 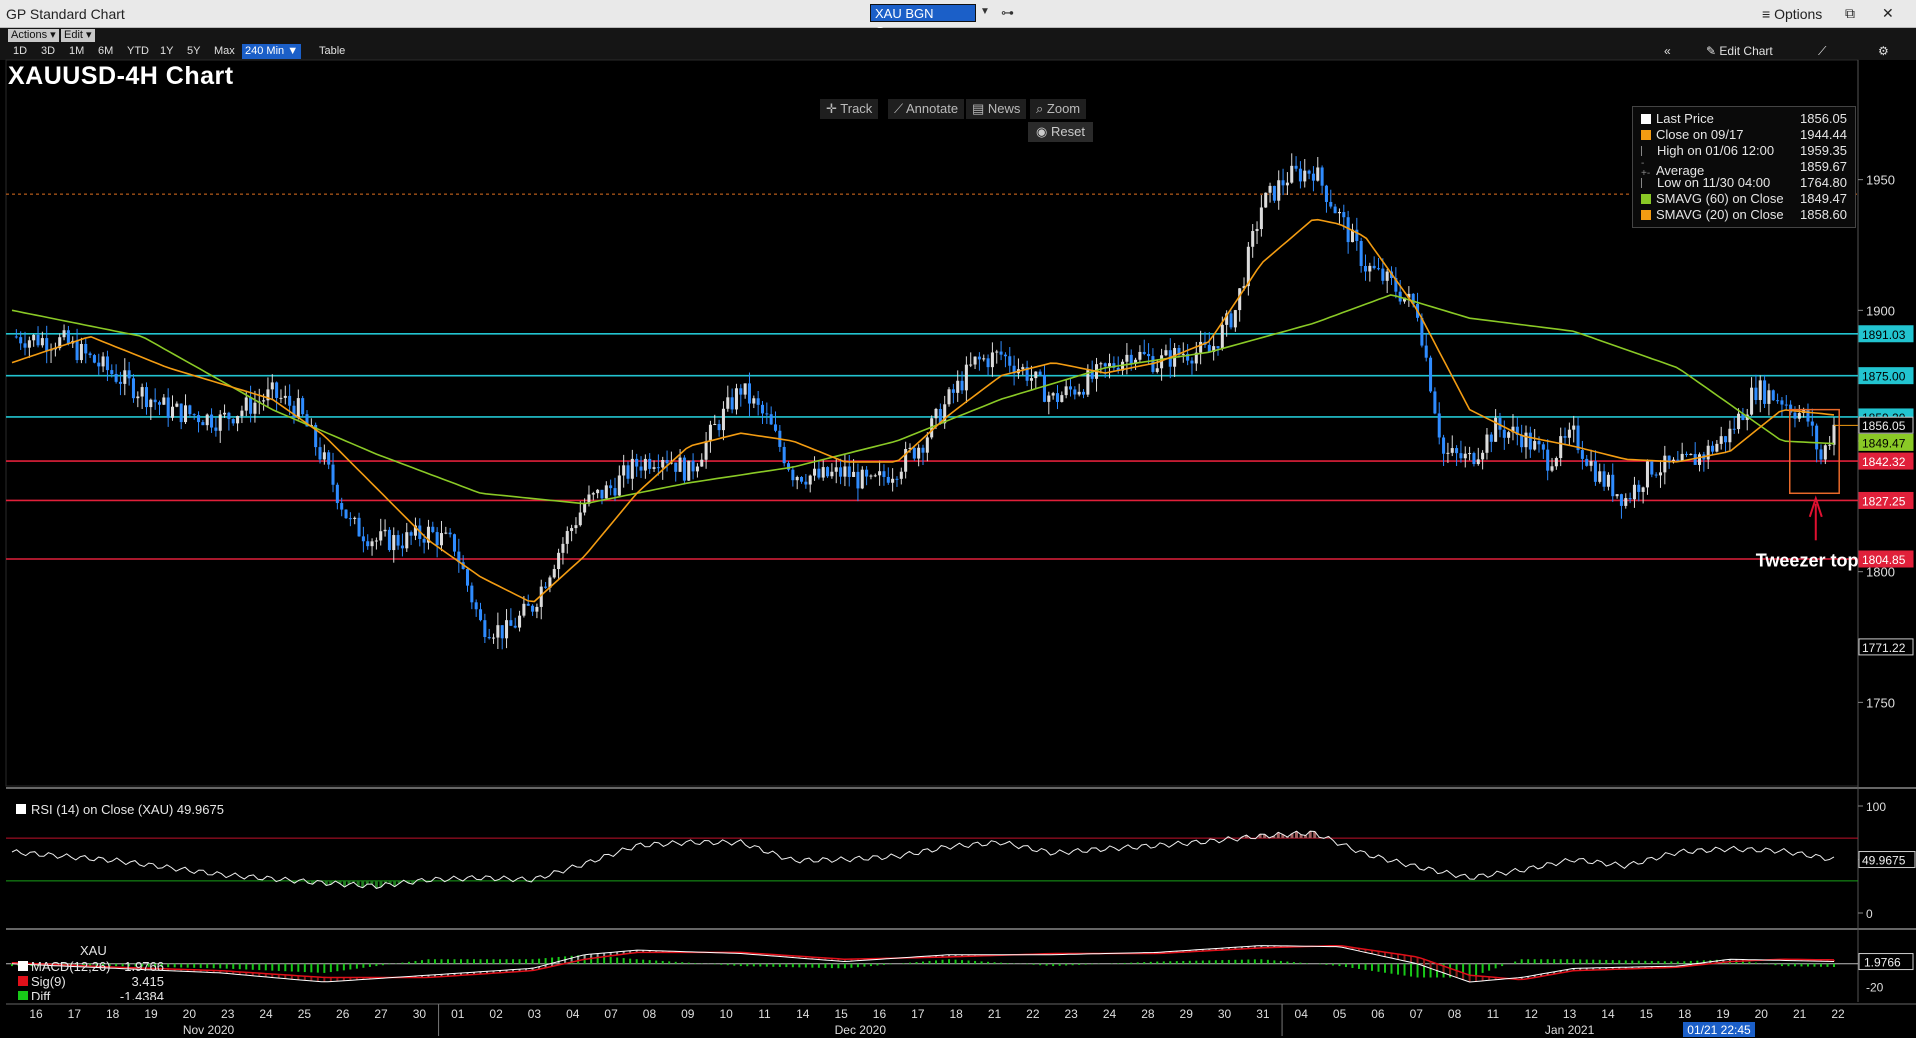 What do you see at coordinates (1007, 12) in the screenshot?
I see `link-icon: ⊶` at bounding box center [1007, 12].